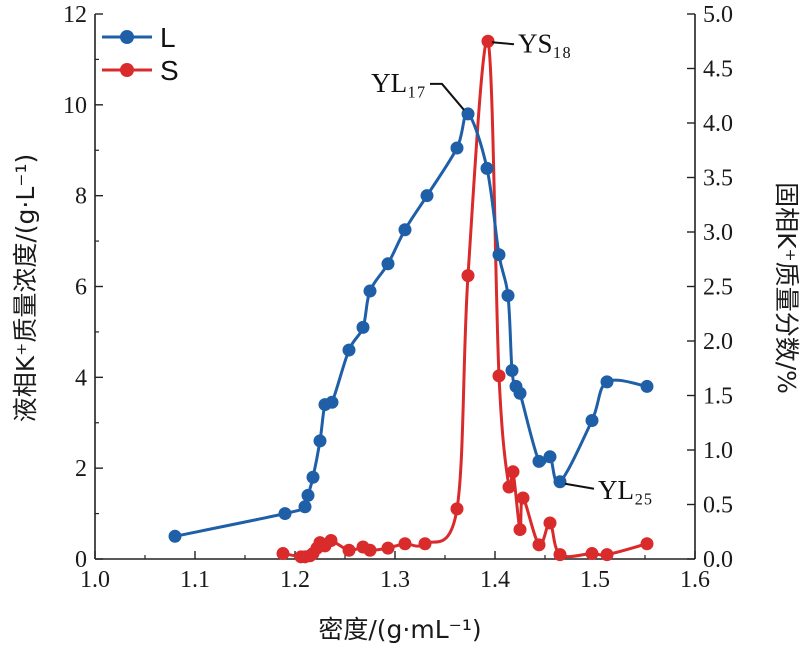  I want to click on y-left-tick-label: 4, so click(81, 378).